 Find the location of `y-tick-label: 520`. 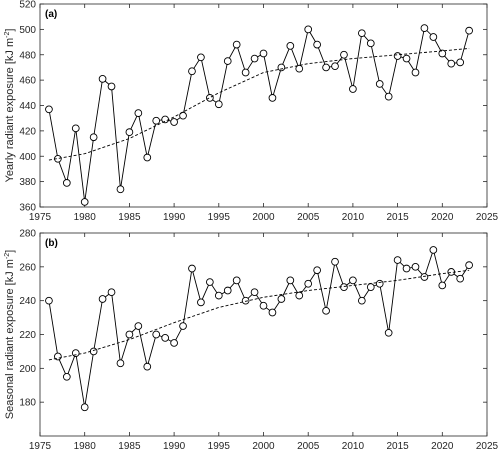

y-tick-label: 520 is located at coordinates (27, 5).